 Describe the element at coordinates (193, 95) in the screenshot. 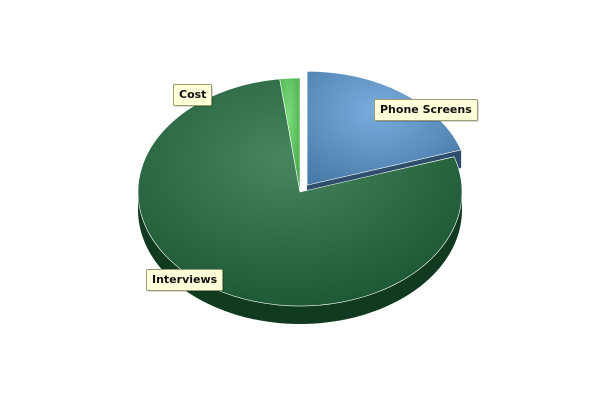

I see `slice-label-cost: Cost` at that location.